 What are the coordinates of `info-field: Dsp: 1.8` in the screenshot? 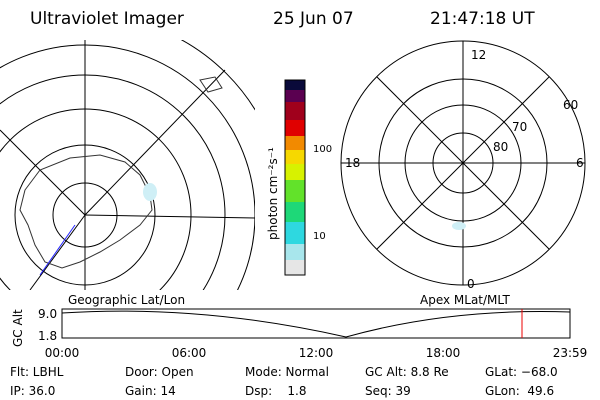 It's located at (276, 391).